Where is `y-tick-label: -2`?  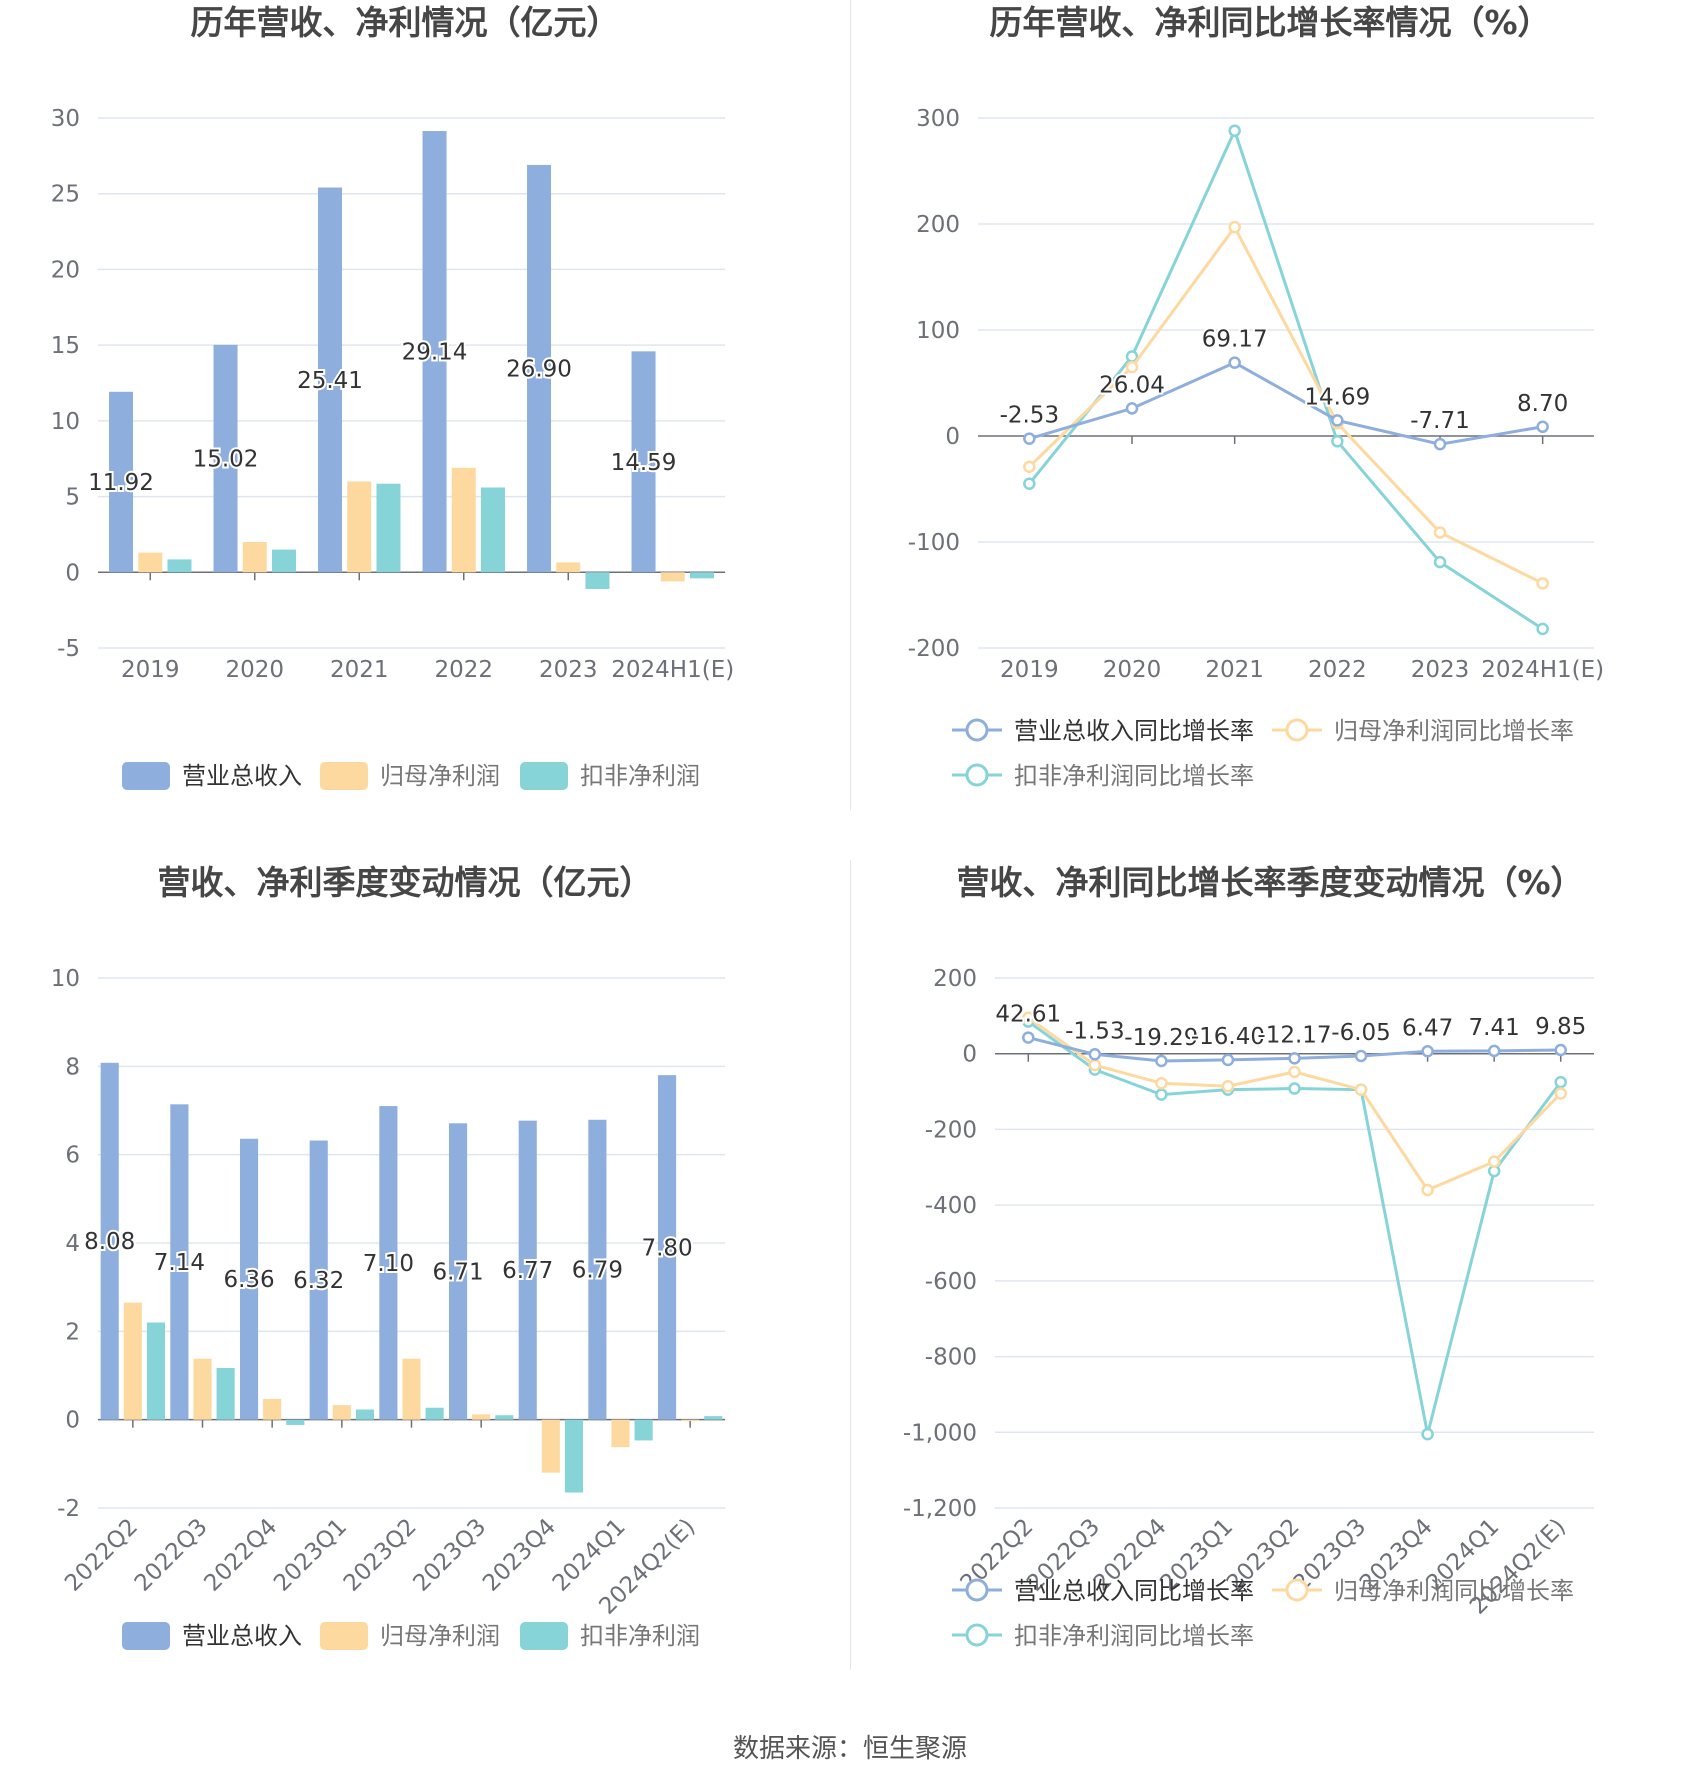 y-tick-label: -2 is located at coordinates (68, 1509).